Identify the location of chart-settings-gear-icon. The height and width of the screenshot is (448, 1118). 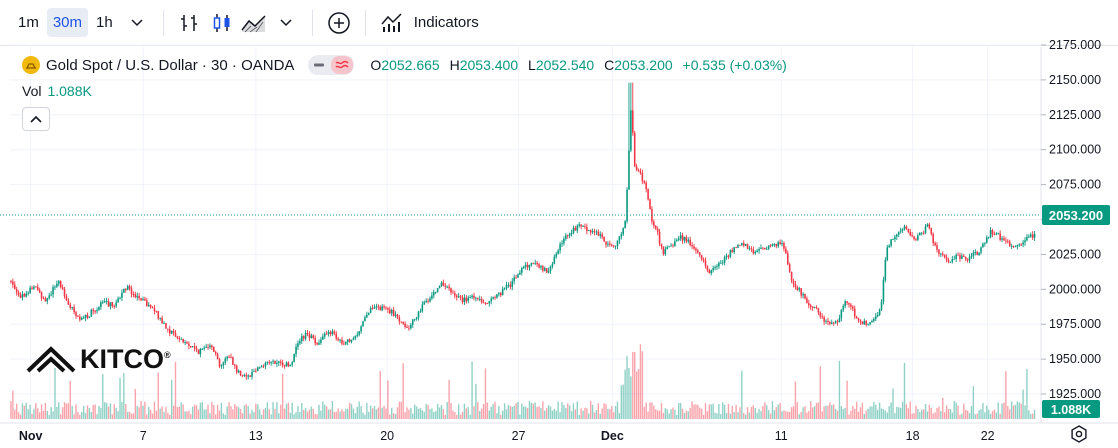
(1079, 436).